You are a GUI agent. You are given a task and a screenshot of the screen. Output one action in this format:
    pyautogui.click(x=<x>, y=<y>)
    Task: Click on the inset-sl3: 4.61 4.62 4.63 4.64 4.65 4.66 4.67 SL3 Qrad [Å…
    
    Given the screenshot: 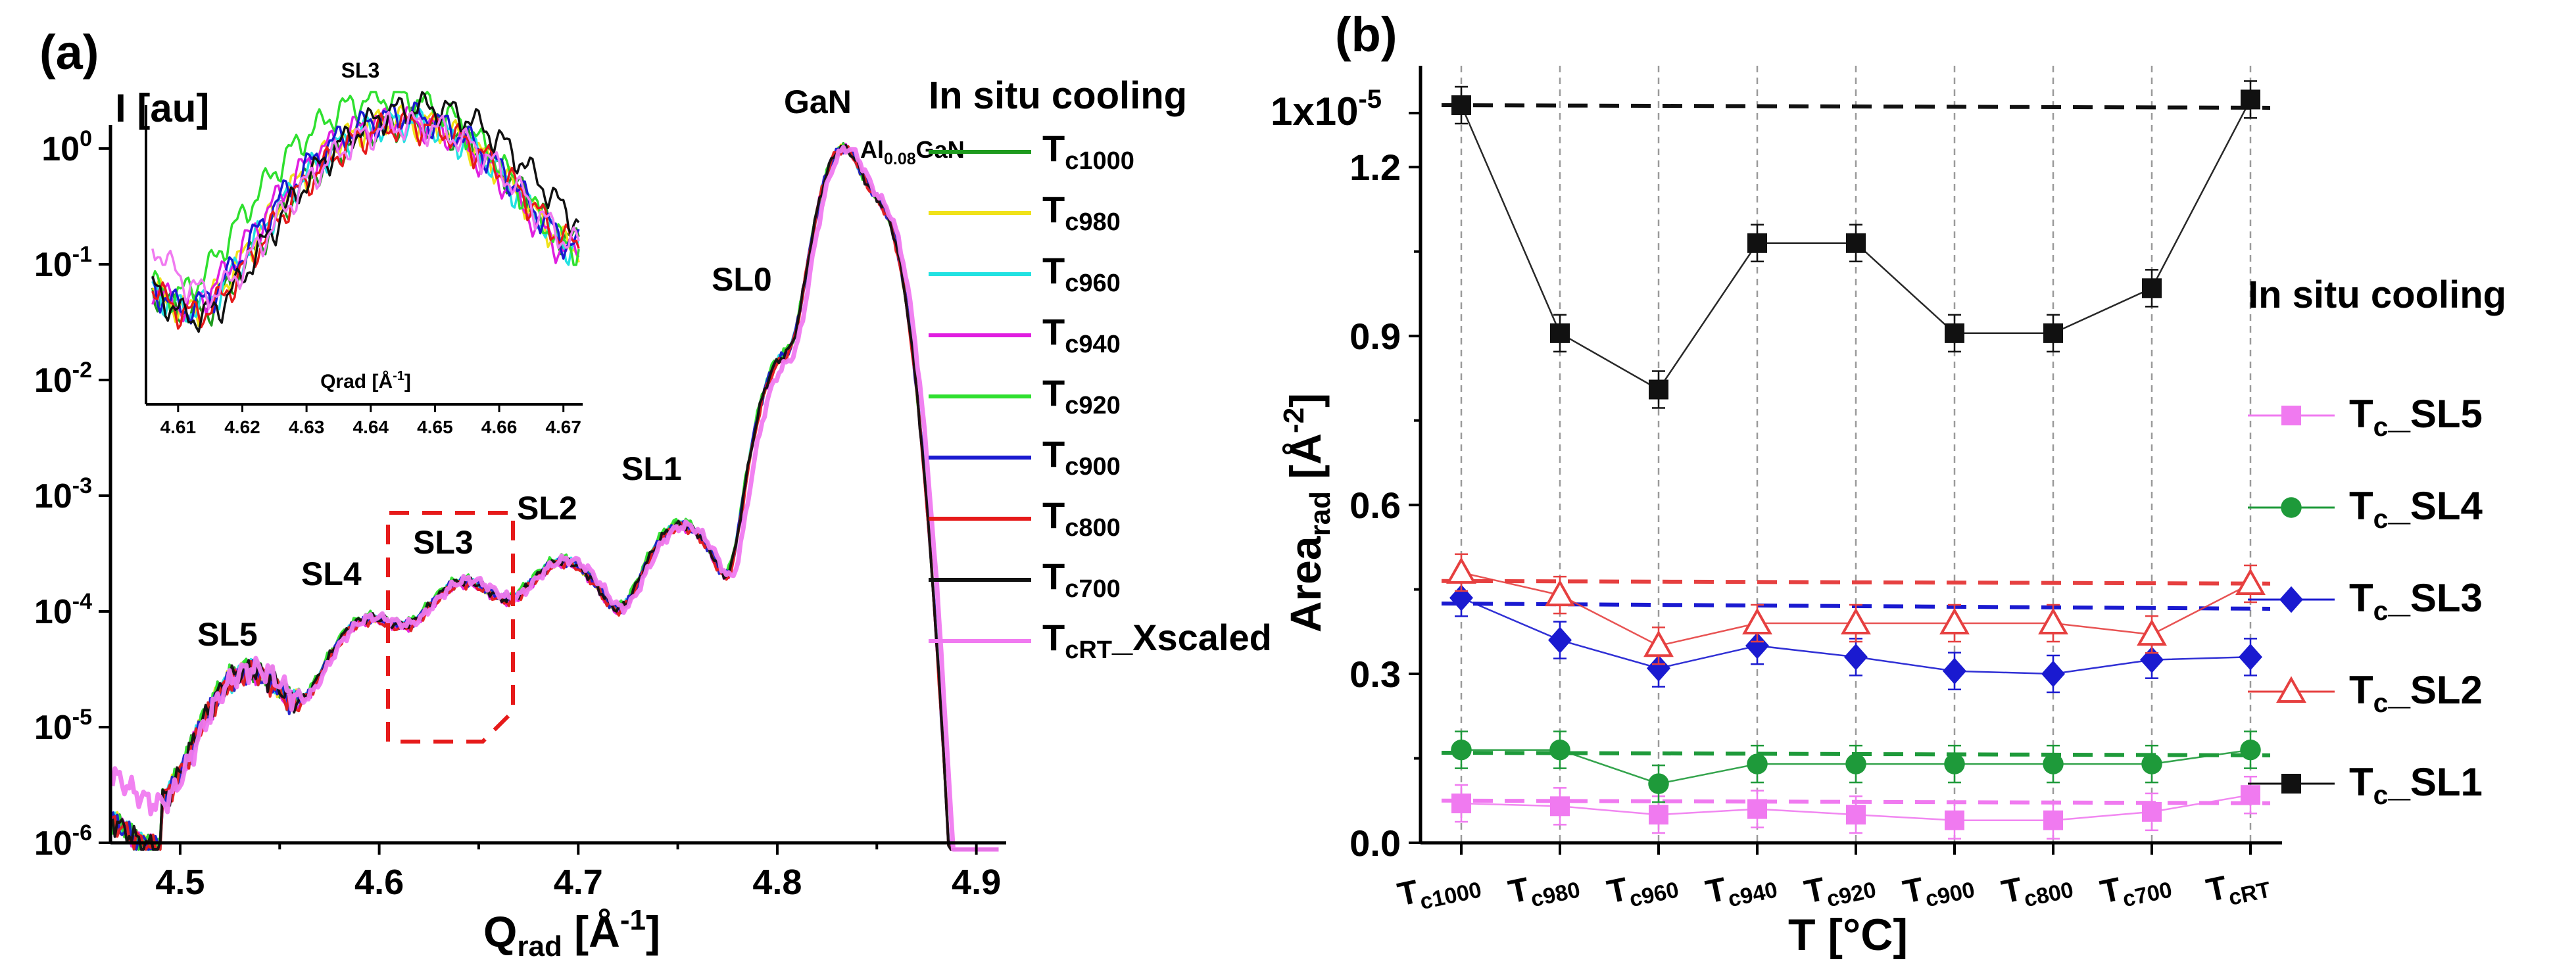 What is the action you would take?
    pyautogui.click(x=364, y=248)
    